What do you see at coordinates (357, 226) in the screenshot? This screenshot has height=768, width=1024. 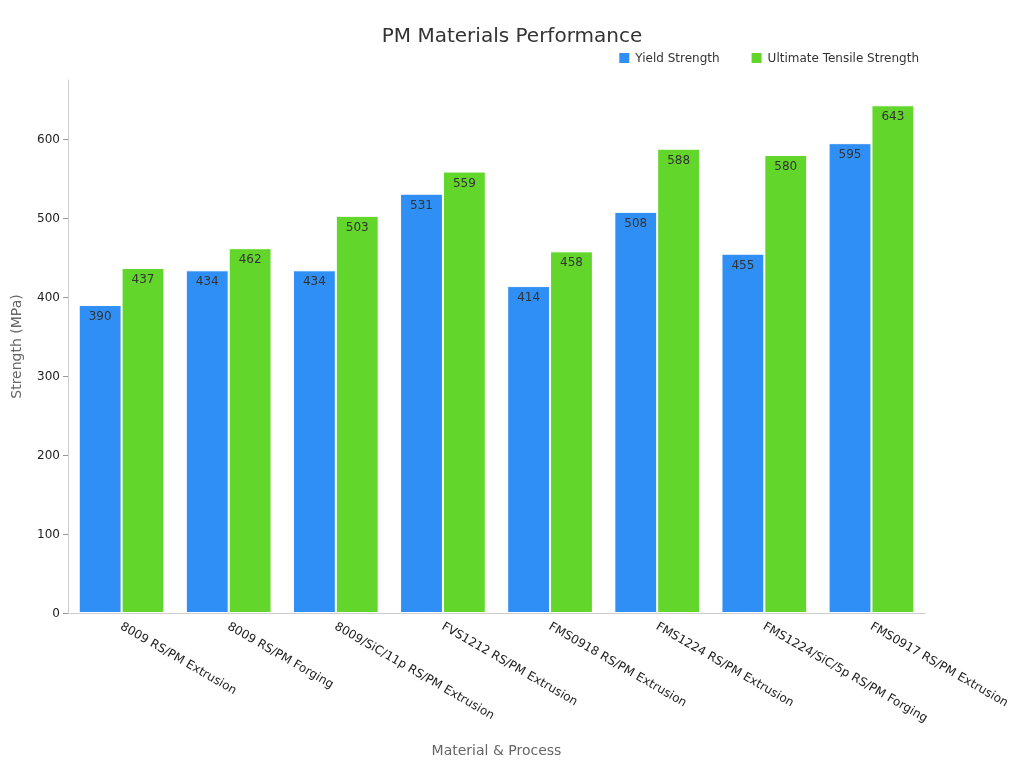 I see `data-label: 503` at bounding box center [357, 226].